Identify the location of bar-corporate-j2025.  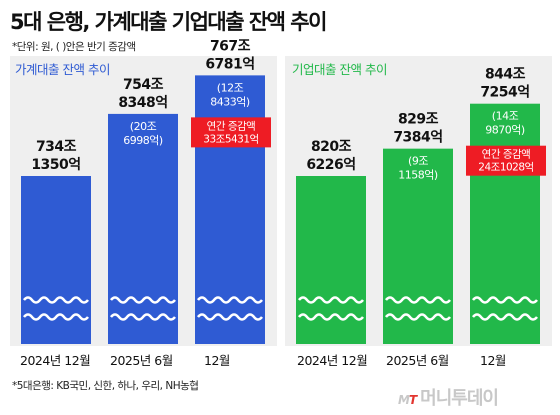
(418, 246).